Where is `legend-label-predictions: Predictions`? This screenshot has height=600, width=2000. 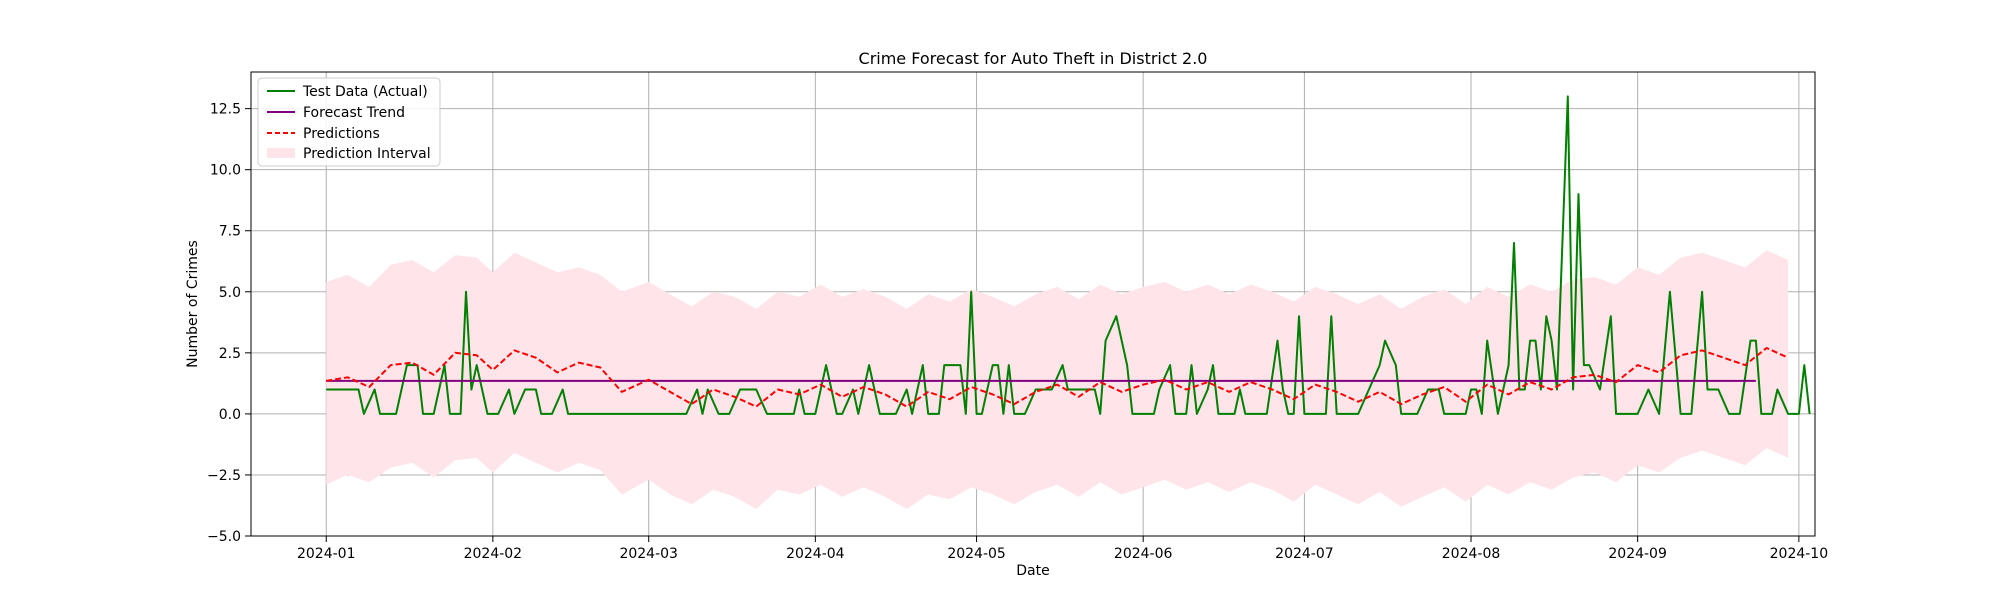
legend-label-predictions: Predictions is located at coordinates (341, 134).